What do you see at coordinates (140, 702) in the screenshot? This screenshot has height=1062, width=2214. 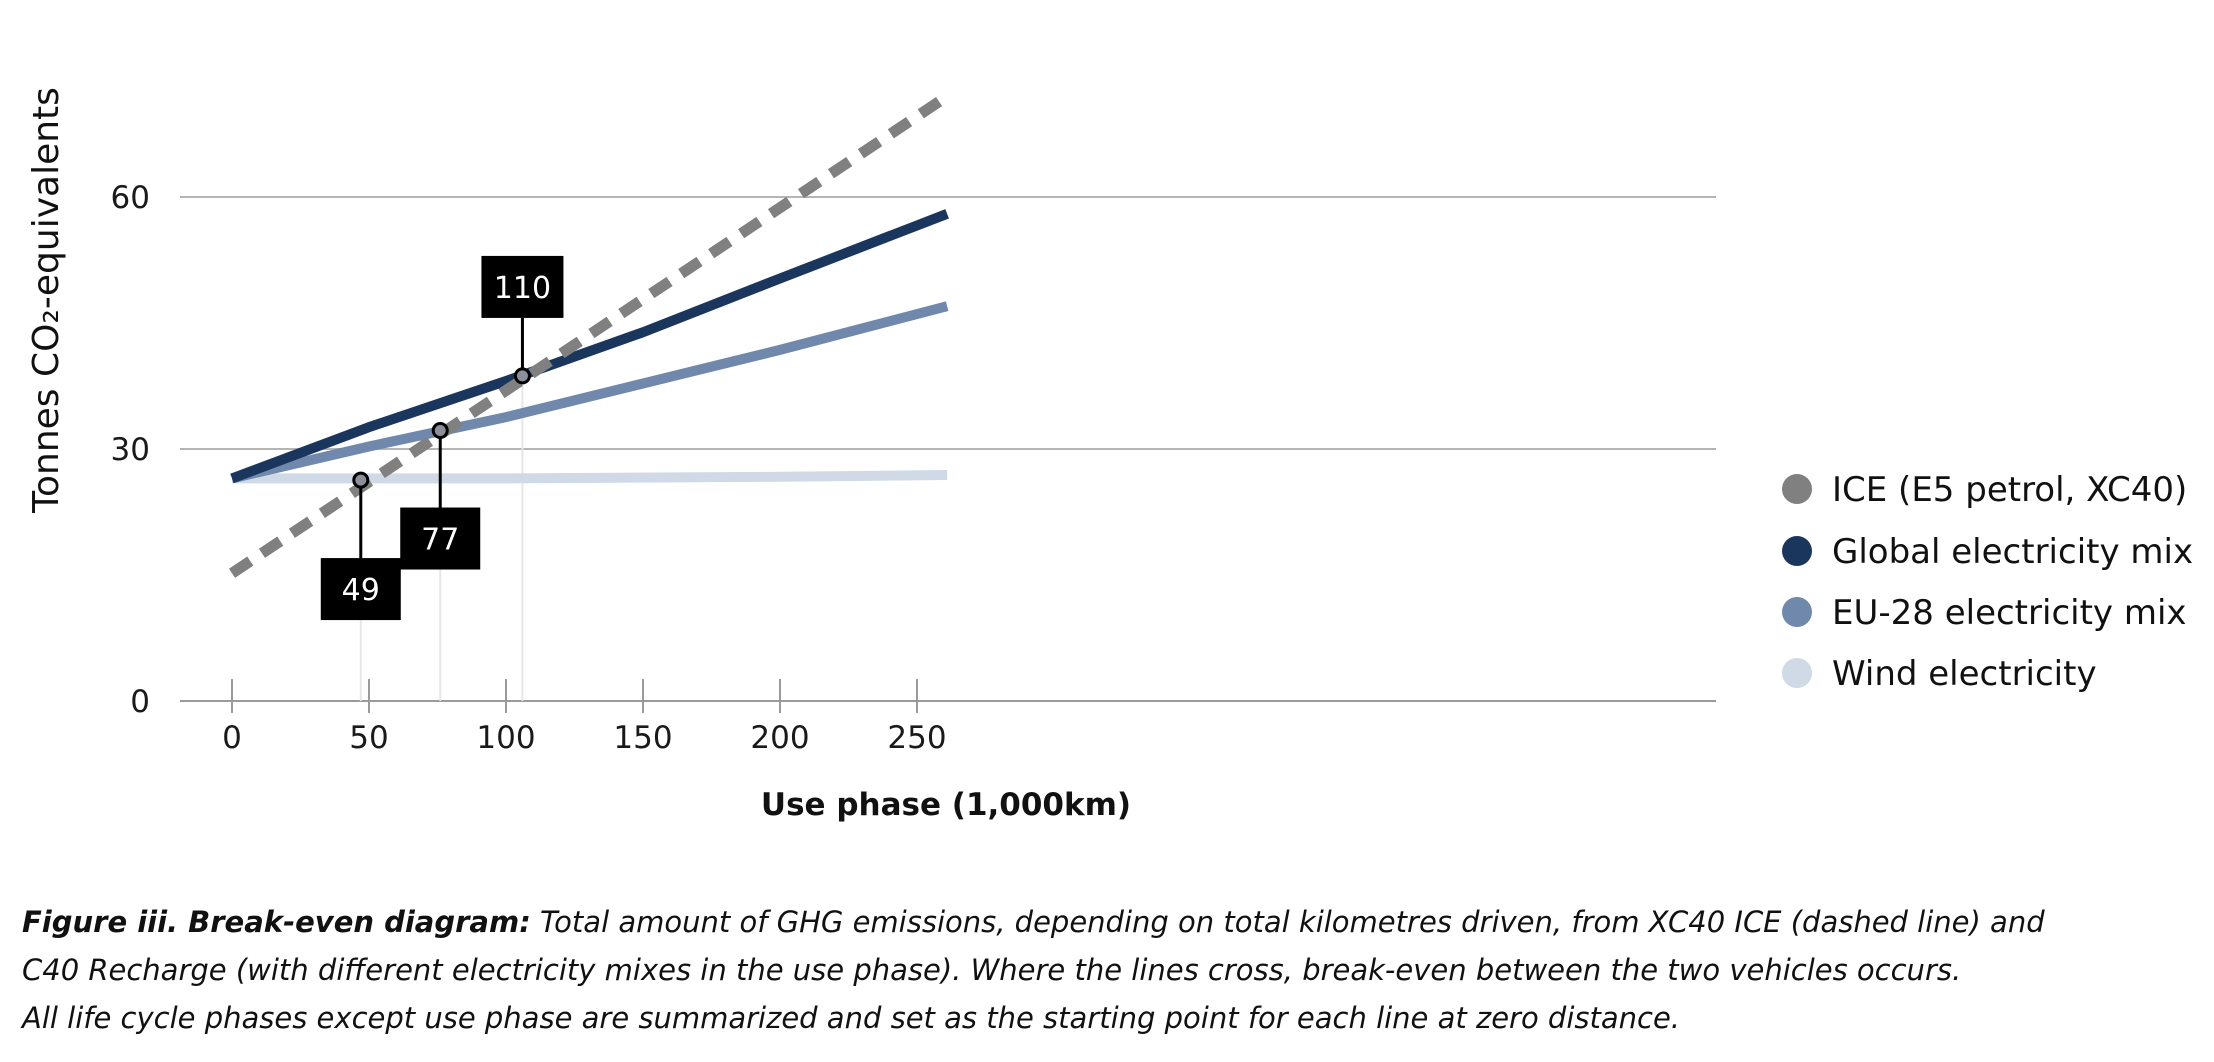 I see `y-tick-label: 0` at bounding box center [140, 702].